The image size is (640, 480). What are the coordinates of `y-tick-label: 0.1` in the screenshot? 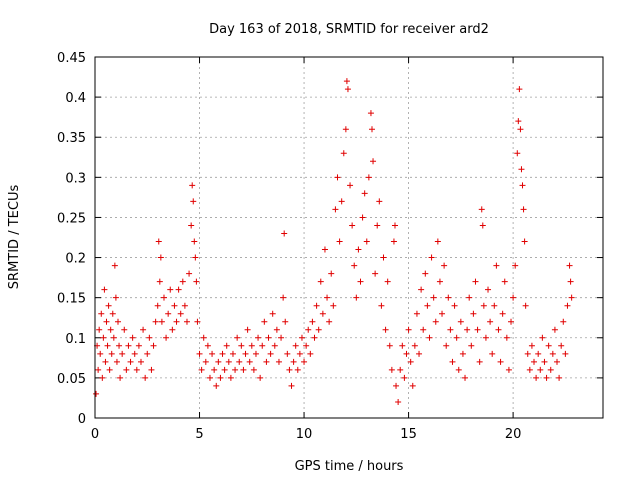 It's located at (75, 339).